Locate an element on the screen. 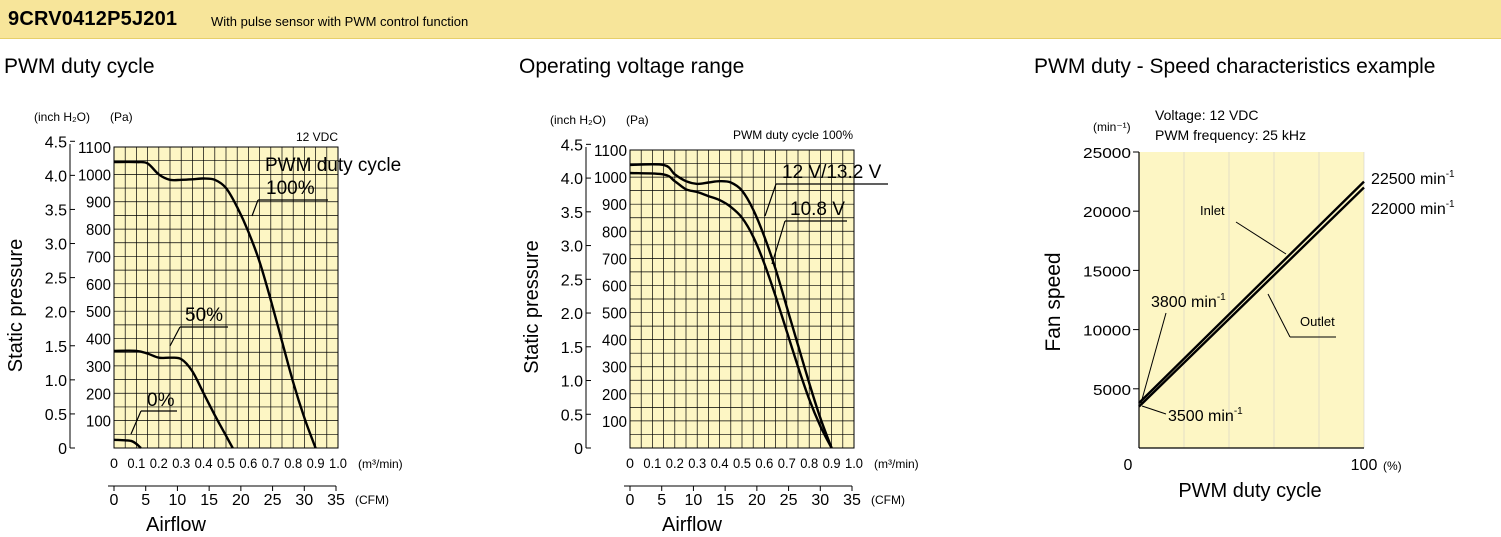 This screenshot has width=1501, height=537. chart2-x-tick-m3: 1.0 is located at coordinates (854, 463).